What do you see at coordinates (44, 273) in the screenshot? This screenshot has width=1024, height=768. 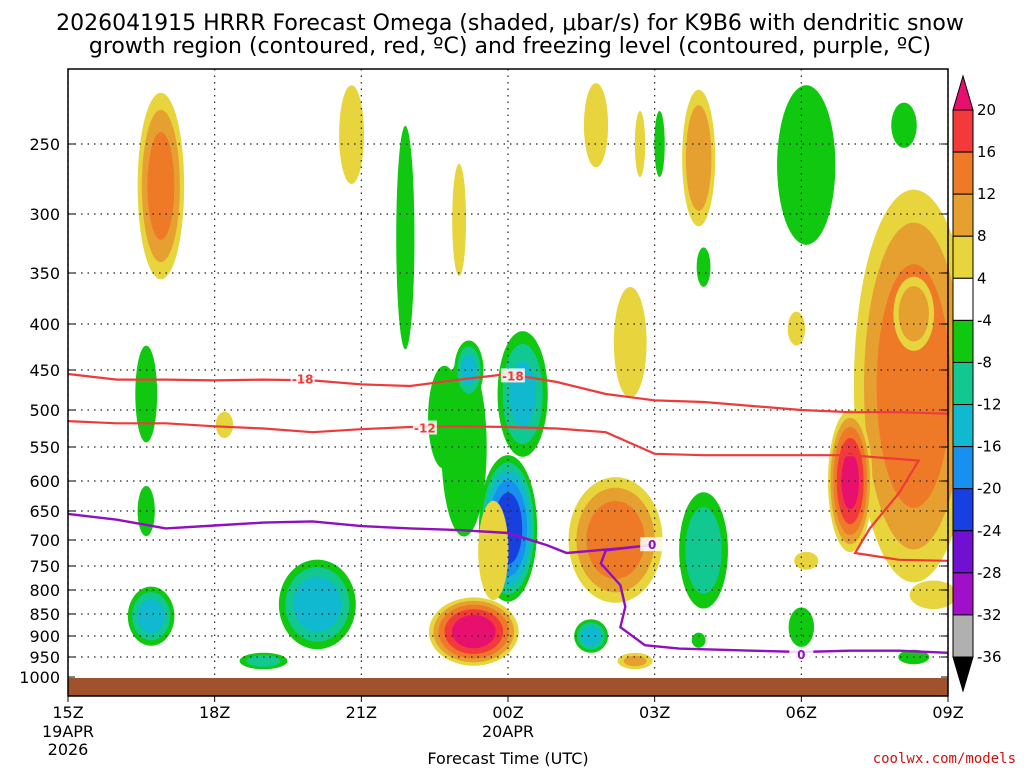 I see `y-tick-label: 350` at bounding box center [44, 273].